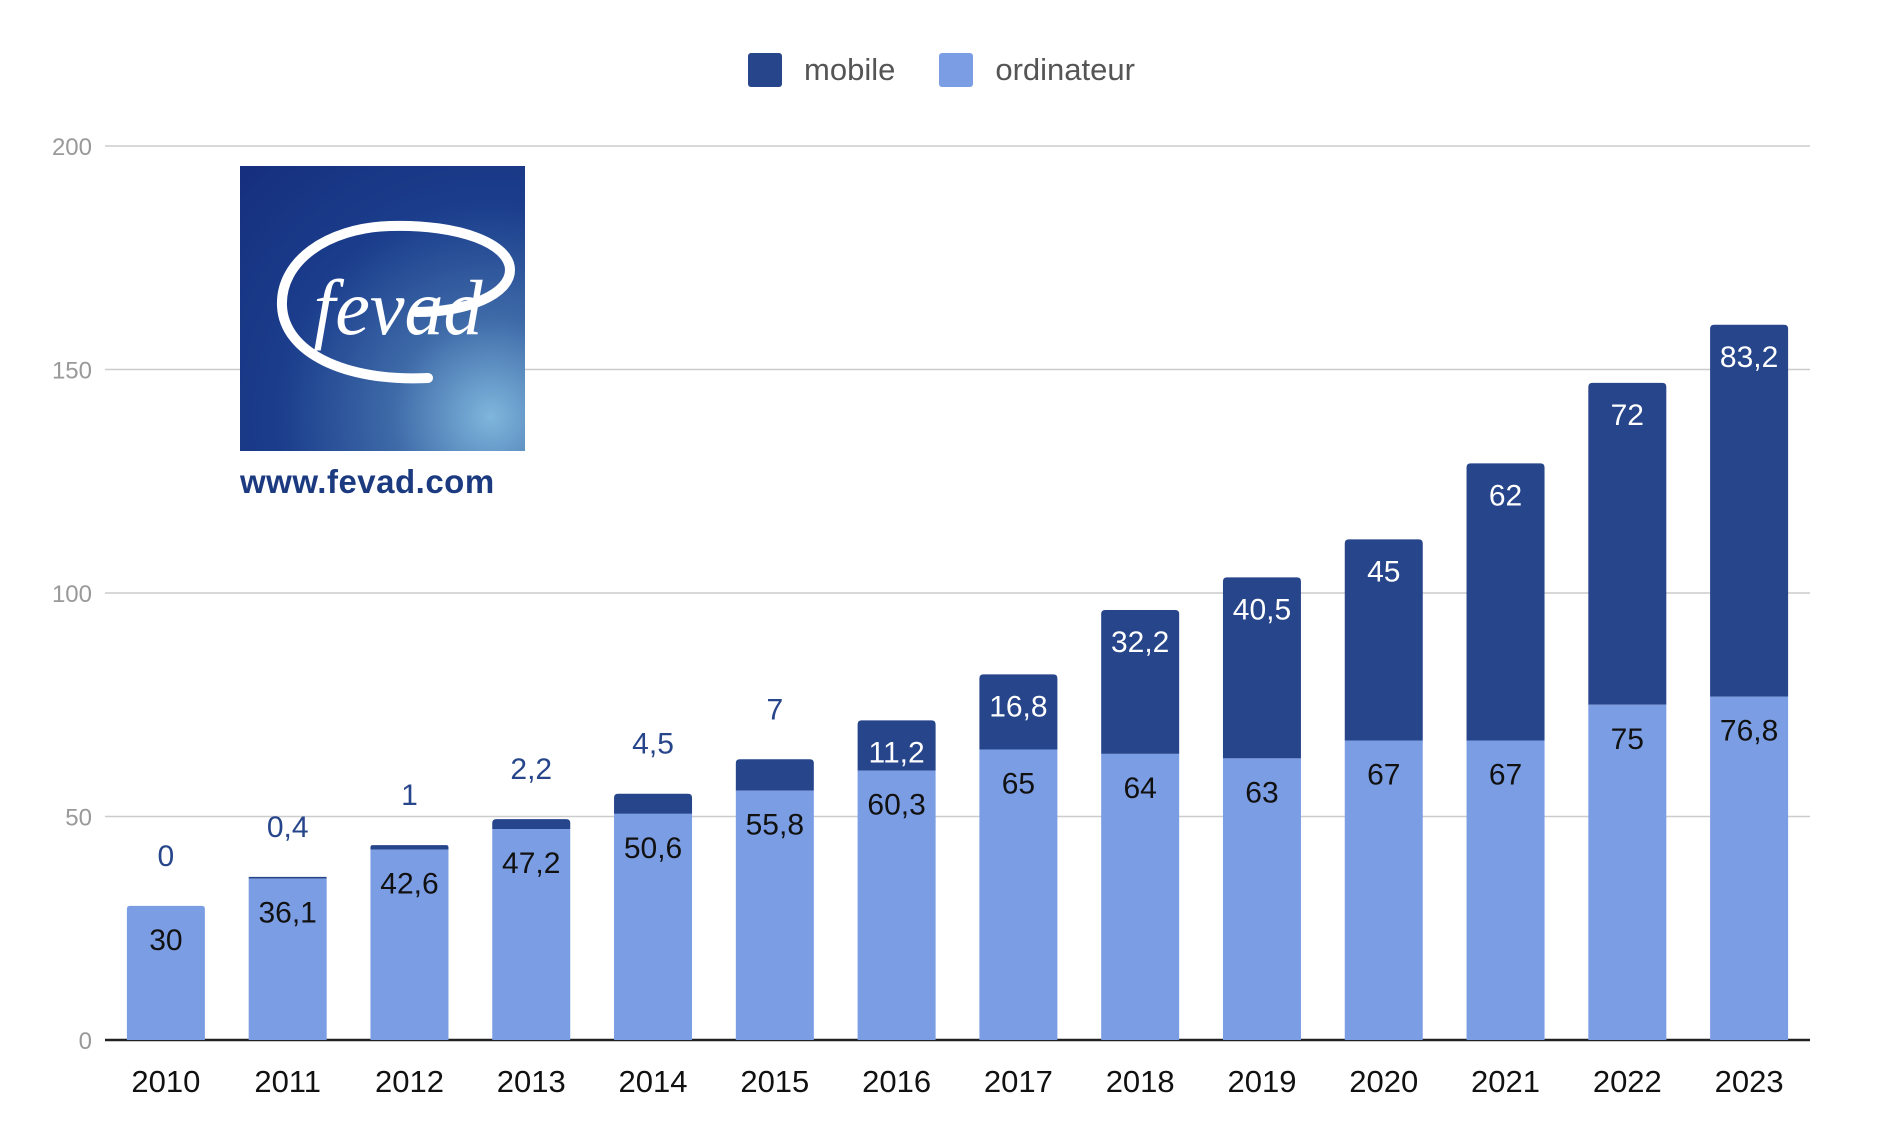 The height and width of the screenshot is (1136, 1883). I want to click on data-label-mobile: 32,2, so click(1140, 642).